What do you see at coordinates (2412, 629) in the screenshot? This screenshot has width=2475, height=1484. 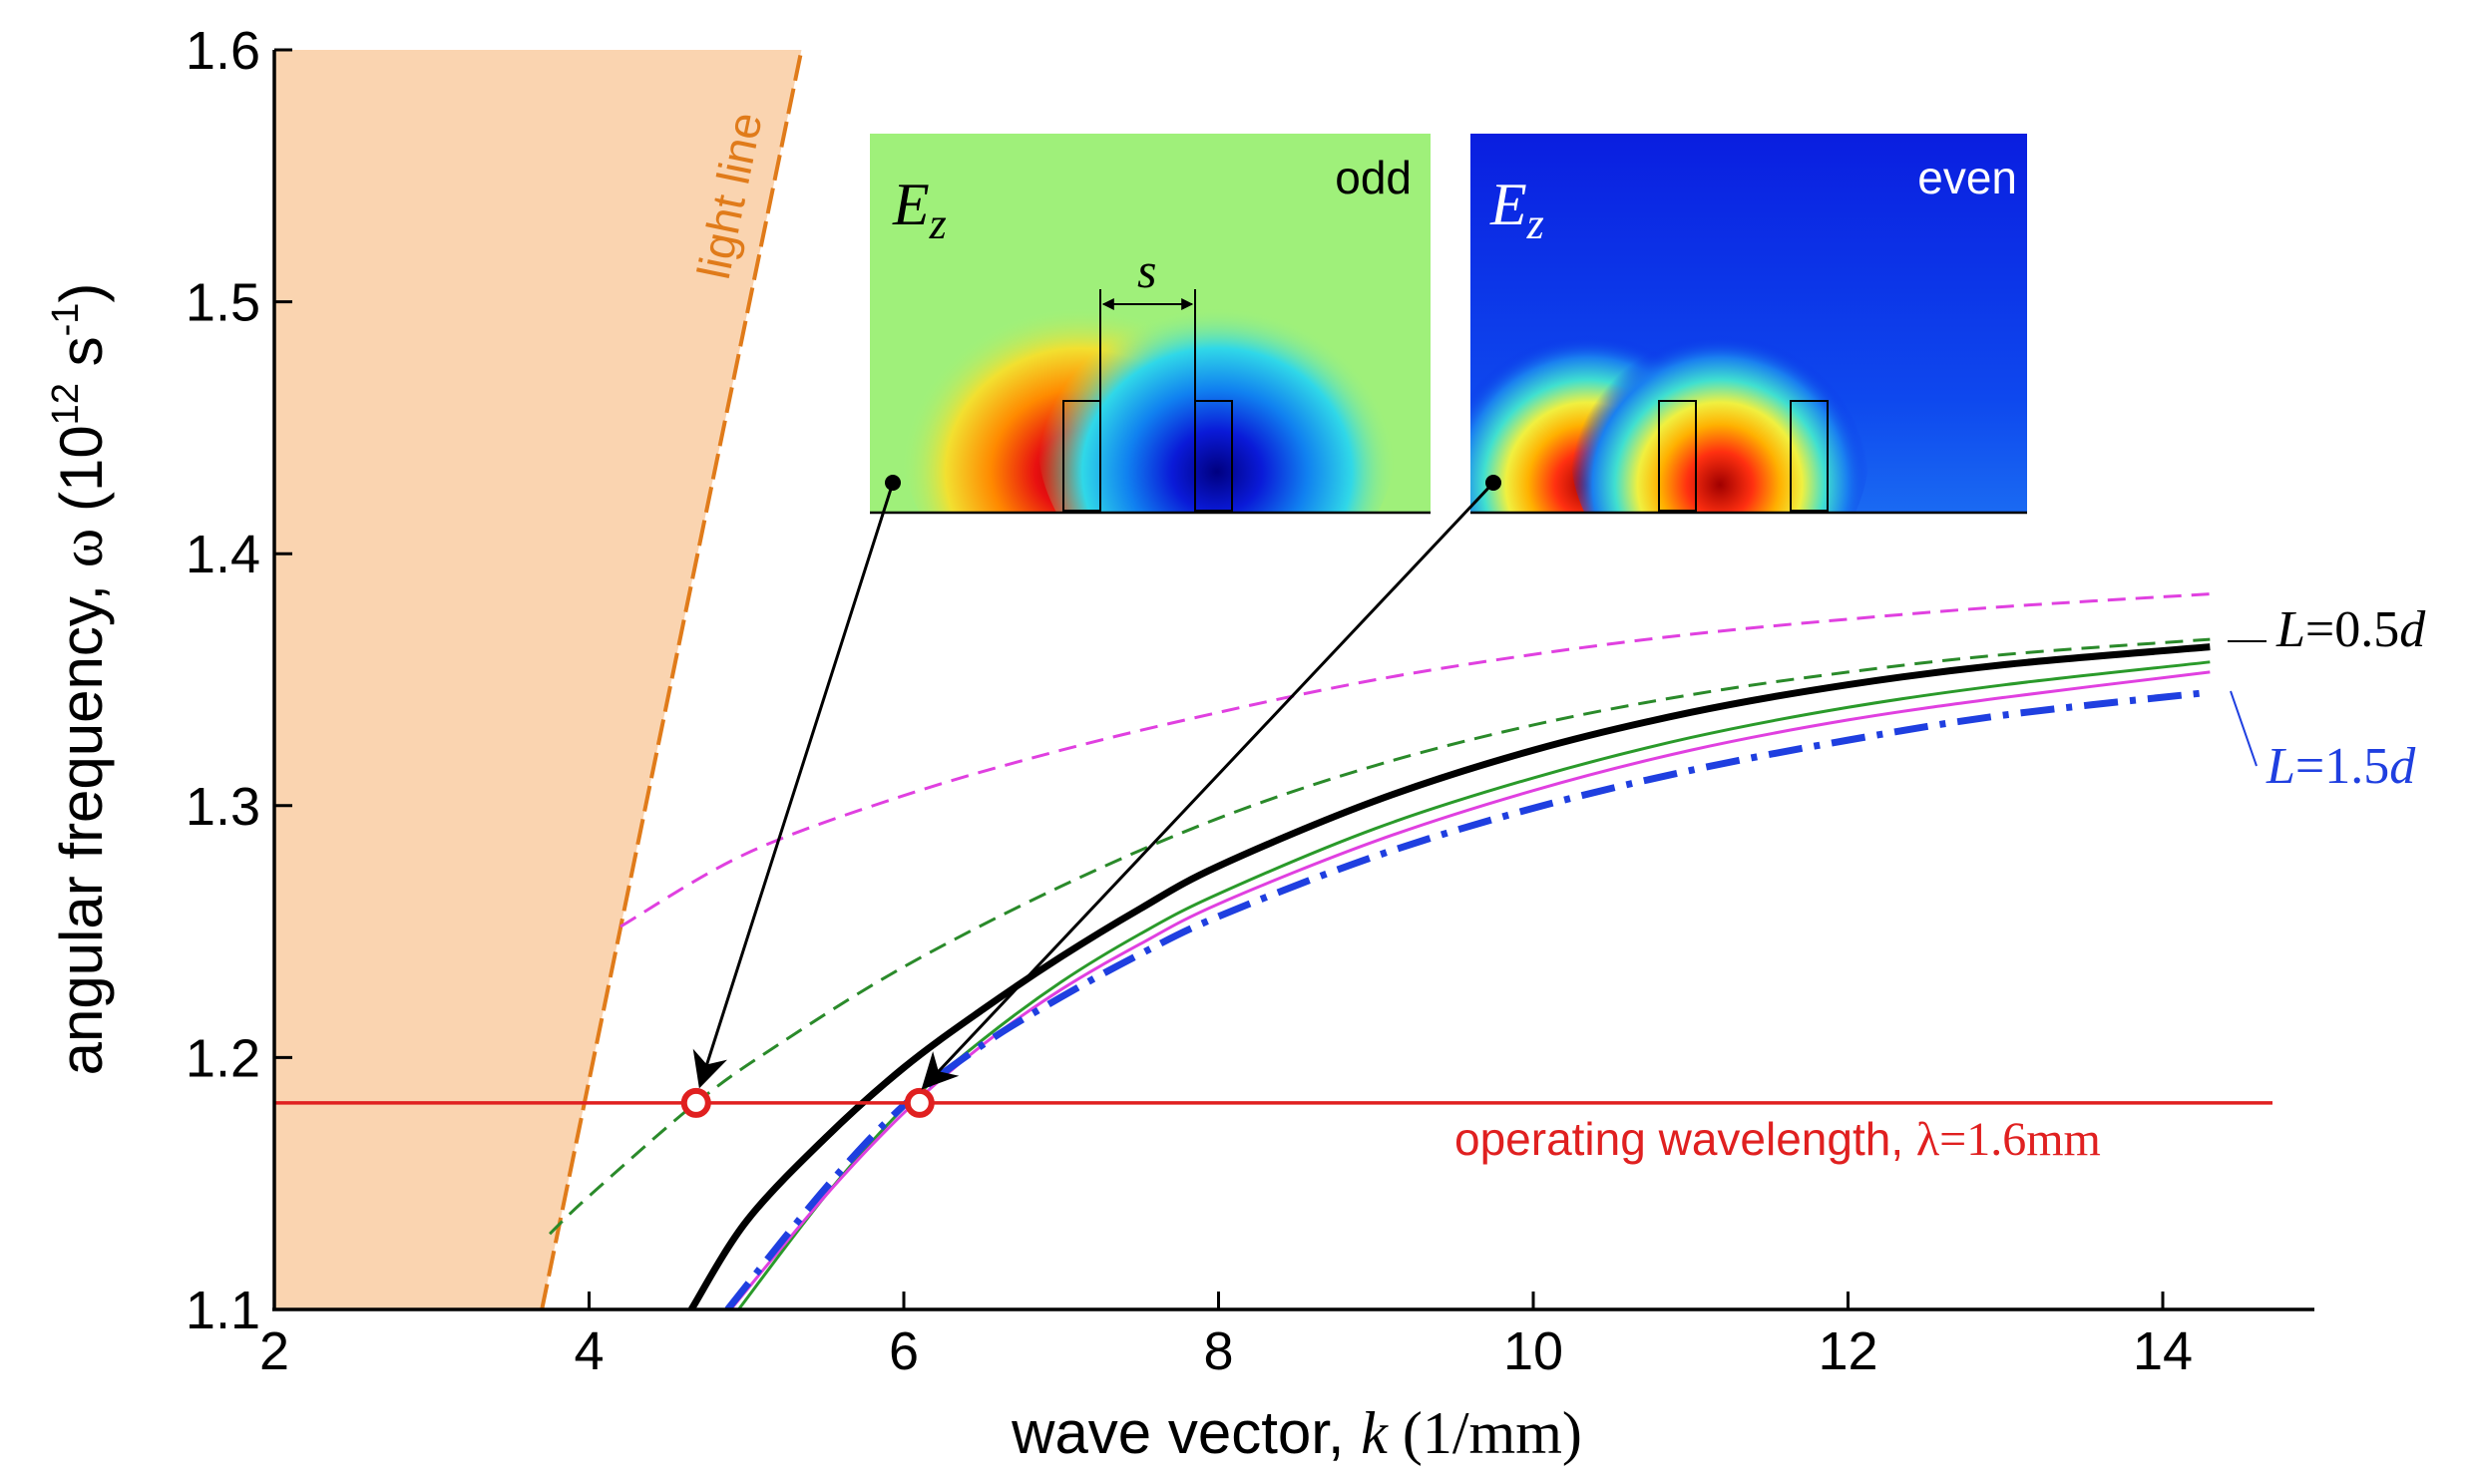 I see `annotation-0-var2: d` at bounding box center [2412, 629].